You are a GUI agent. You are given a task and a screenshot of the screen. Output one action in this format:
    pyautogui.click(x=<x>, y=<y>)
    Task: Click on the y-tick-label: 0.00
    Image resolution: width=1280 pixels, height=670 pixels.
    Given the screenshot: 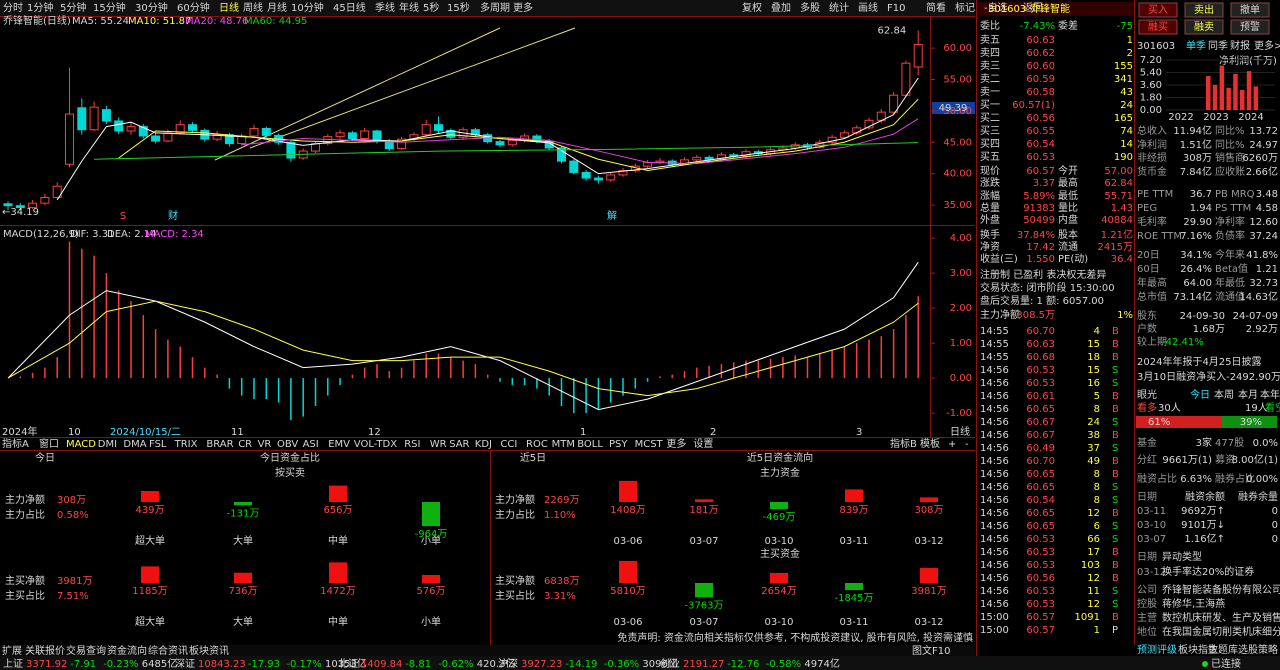 What is the action you would take?
    pyautogui.click(x=961, y=378)
    